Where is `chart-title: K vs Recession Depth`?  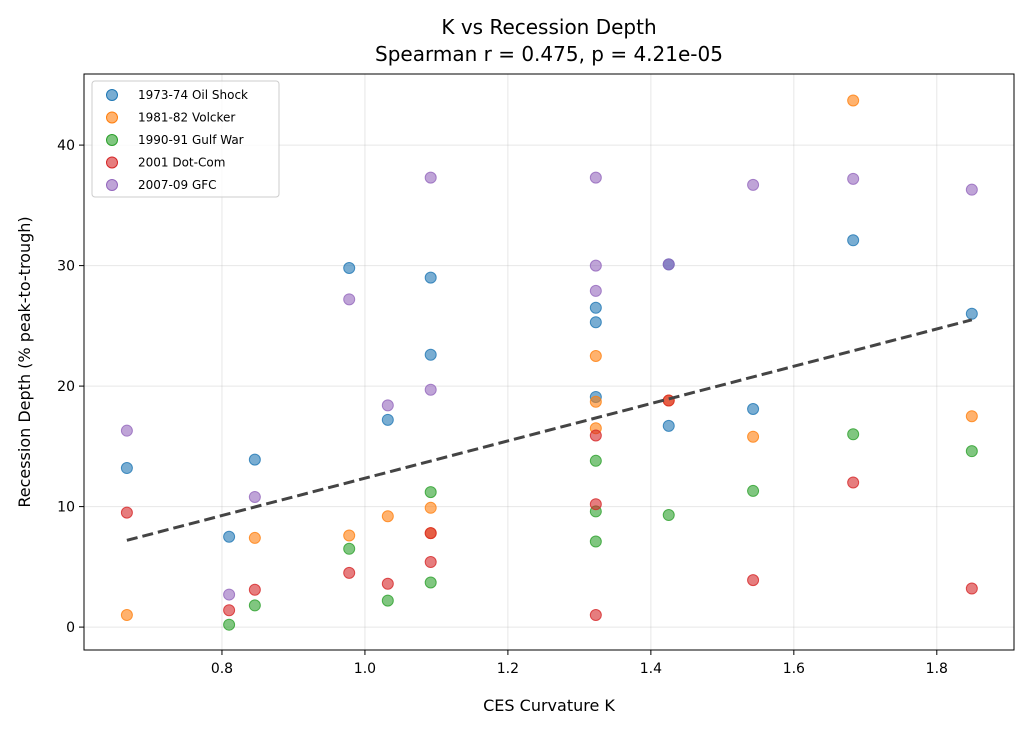
chart-title: K vs Recession Depth is located at coordinates (548, 27).